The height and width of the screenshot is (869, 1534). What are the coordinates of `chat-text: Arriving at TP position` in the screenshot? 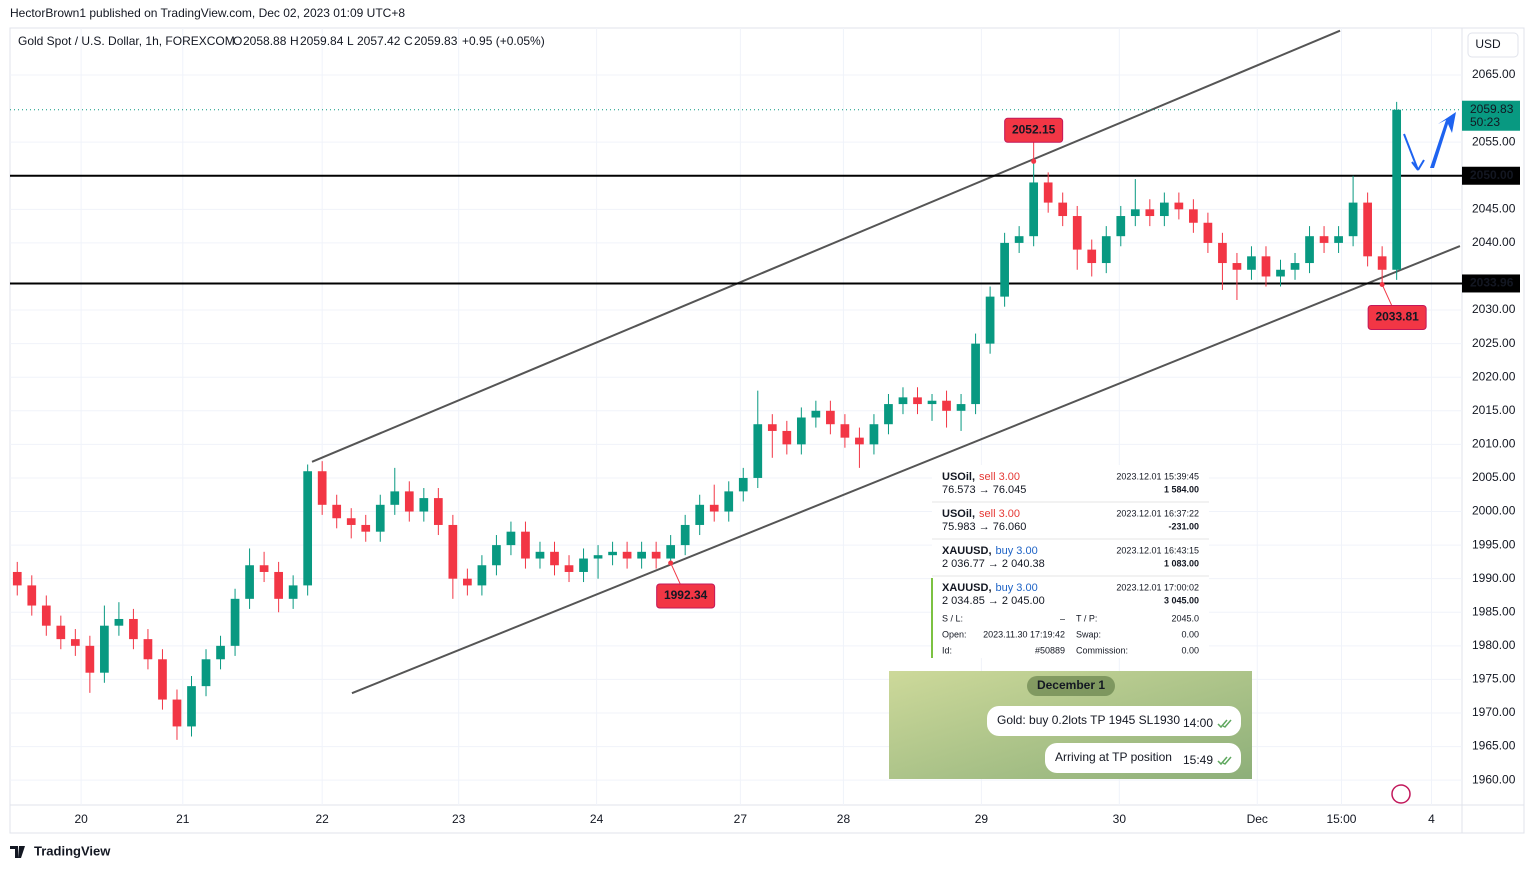 It's located at (1113, 757).